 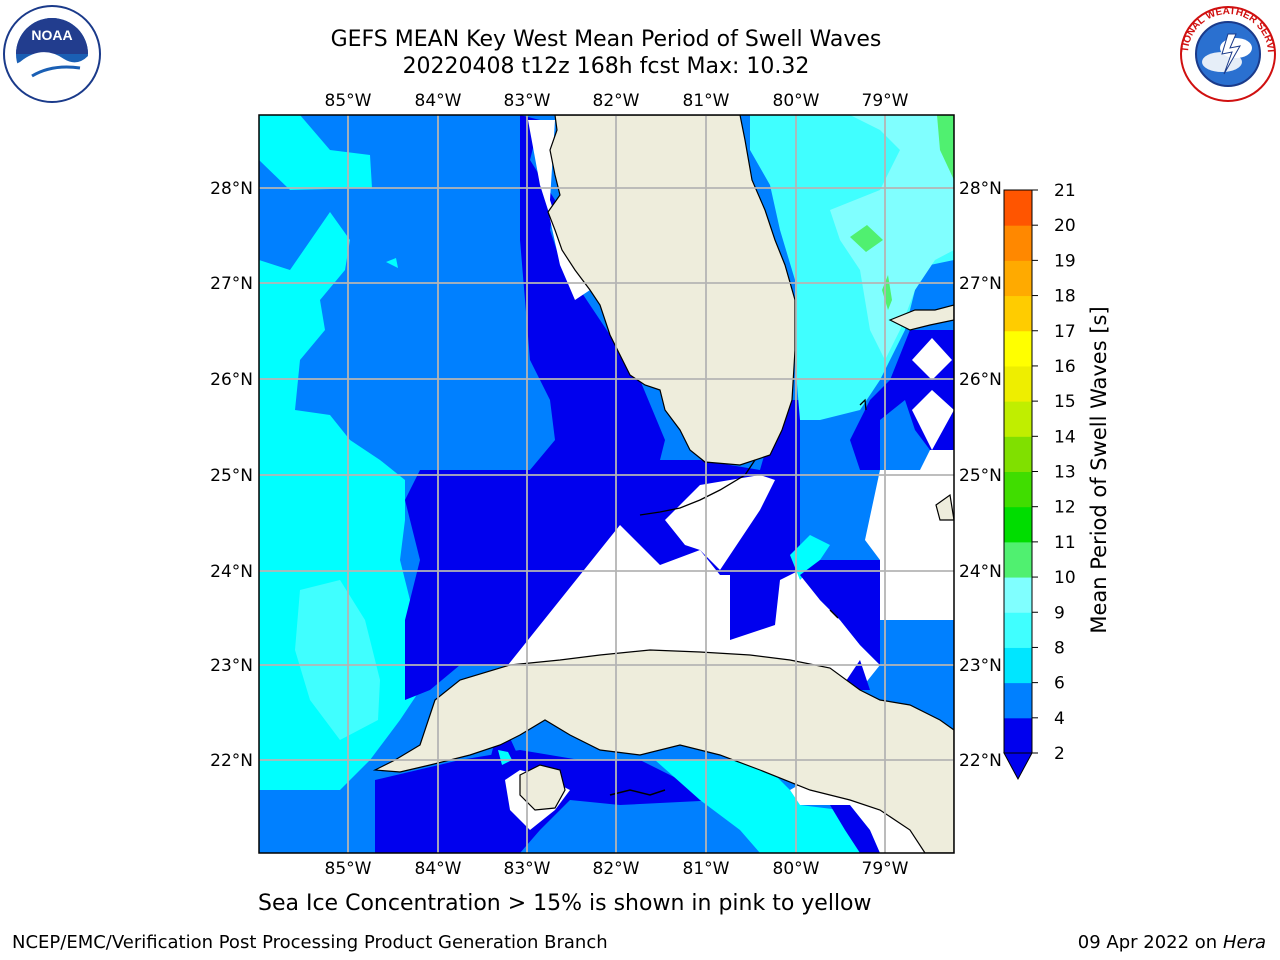 I want to click on lon-labels-bottom: 85°W 84°W 83°W 82°W 81°W 80°W 79°W, so click(x=617, y=869).